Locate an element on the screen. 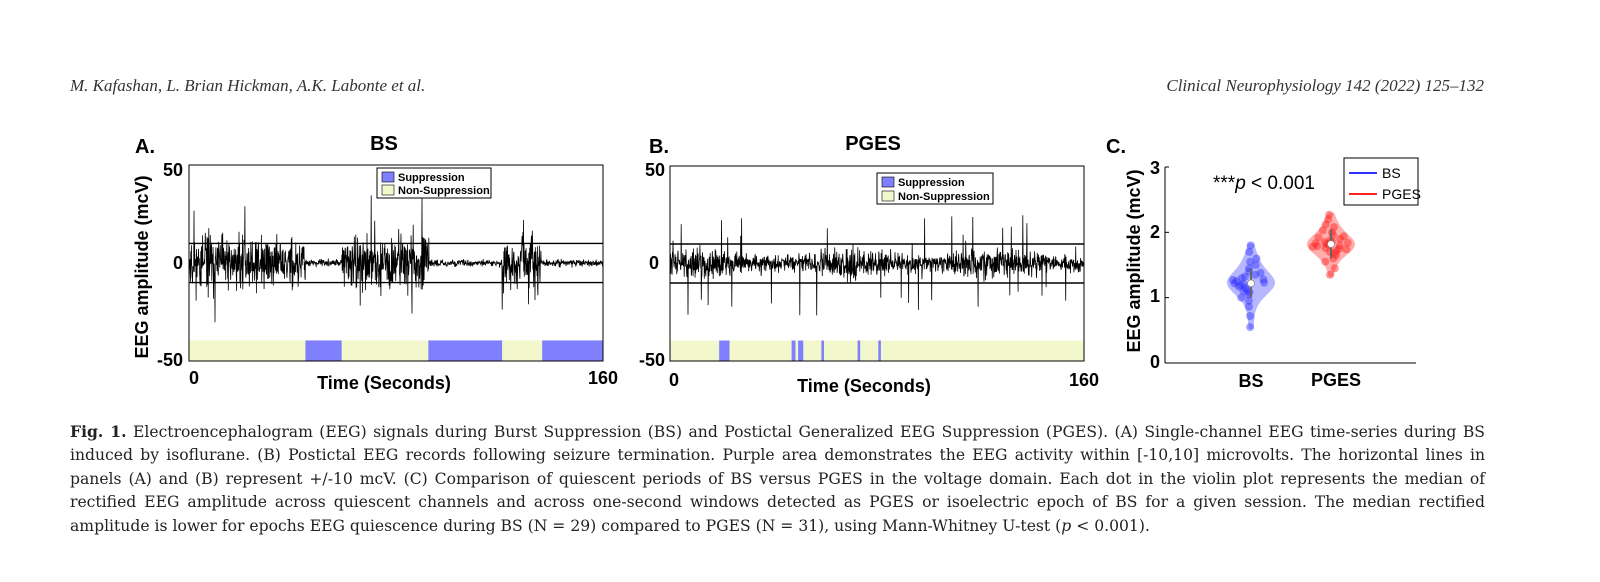 The image size is (1600, 582). panel-a-y-axis-label: EEG amplitude (mcV) is located at coordinates (142, 266).